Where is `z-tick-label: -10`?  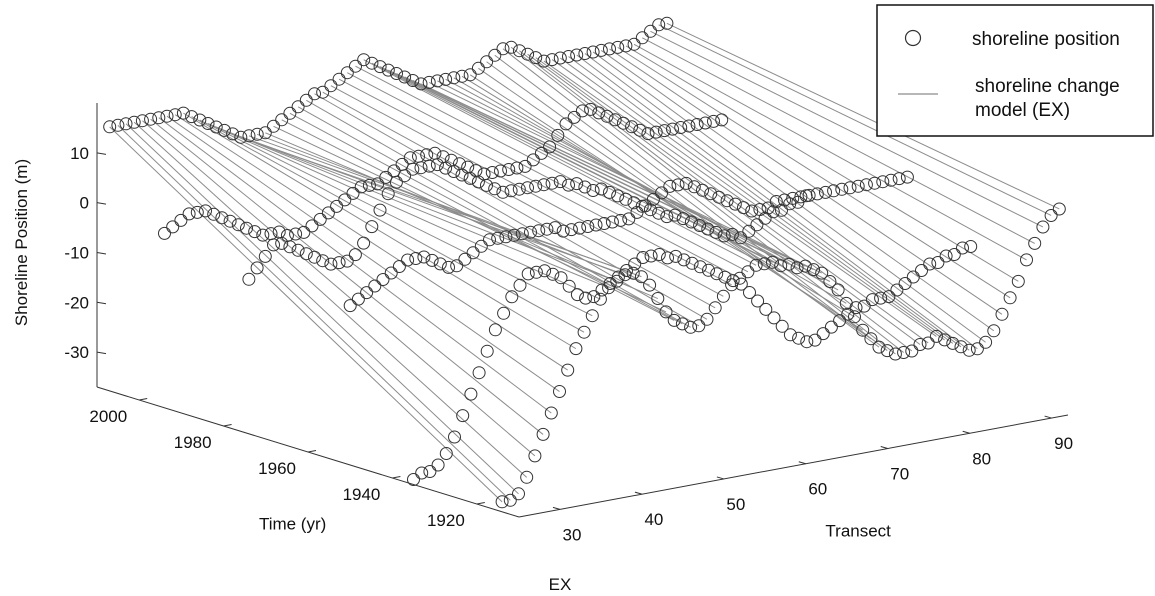
z-tick-label: -10 is located at coordinates (76, 252).